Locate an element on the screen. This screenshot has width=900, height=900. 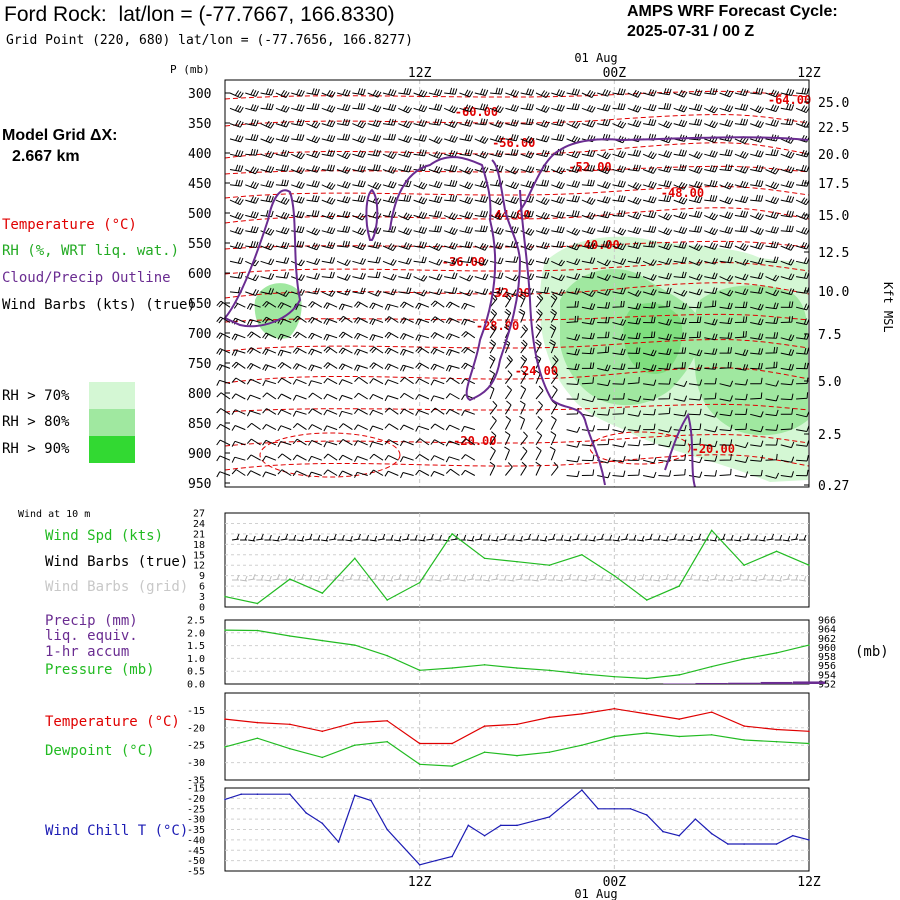
wind-speed-line-point is located at coordinates (225, 596).